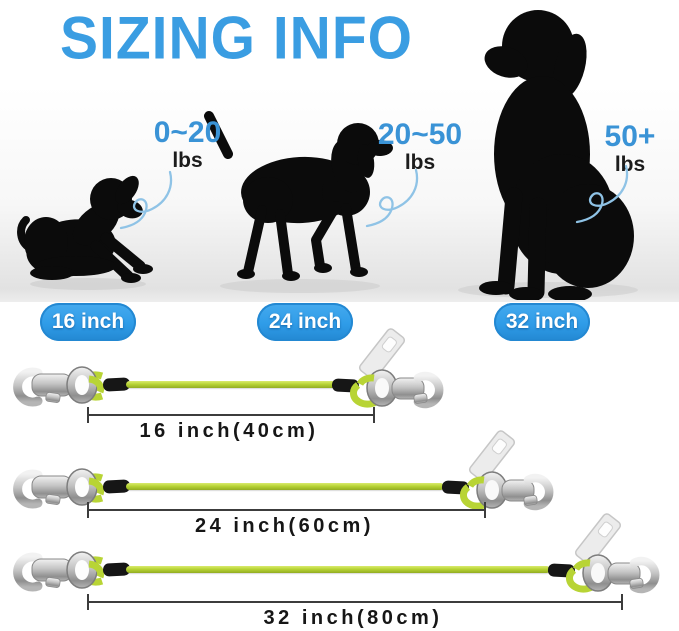 This screenshot has width=679, height=631. Describe the element at coordinates (602, 195) in the screenshot. I see `swash-connector-large` at that location.